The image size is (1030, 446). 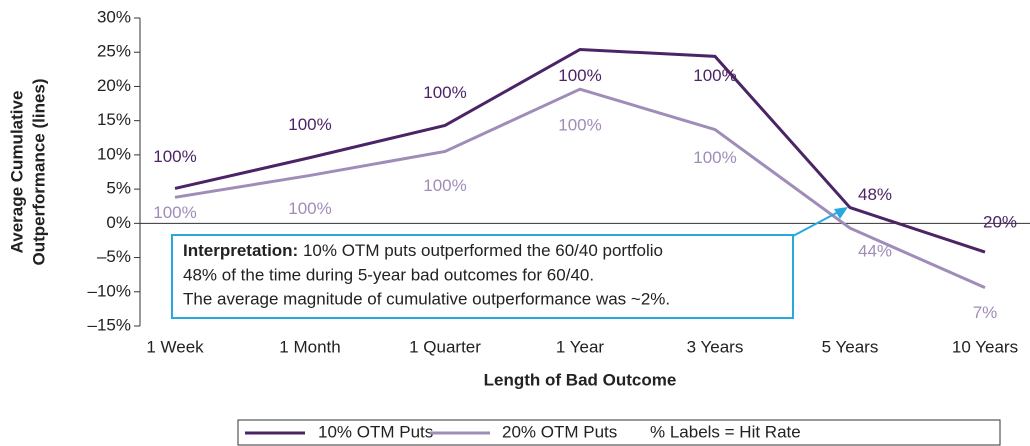 I want to click on x-tick-label: 10 Years, so click(x=985, y=346).